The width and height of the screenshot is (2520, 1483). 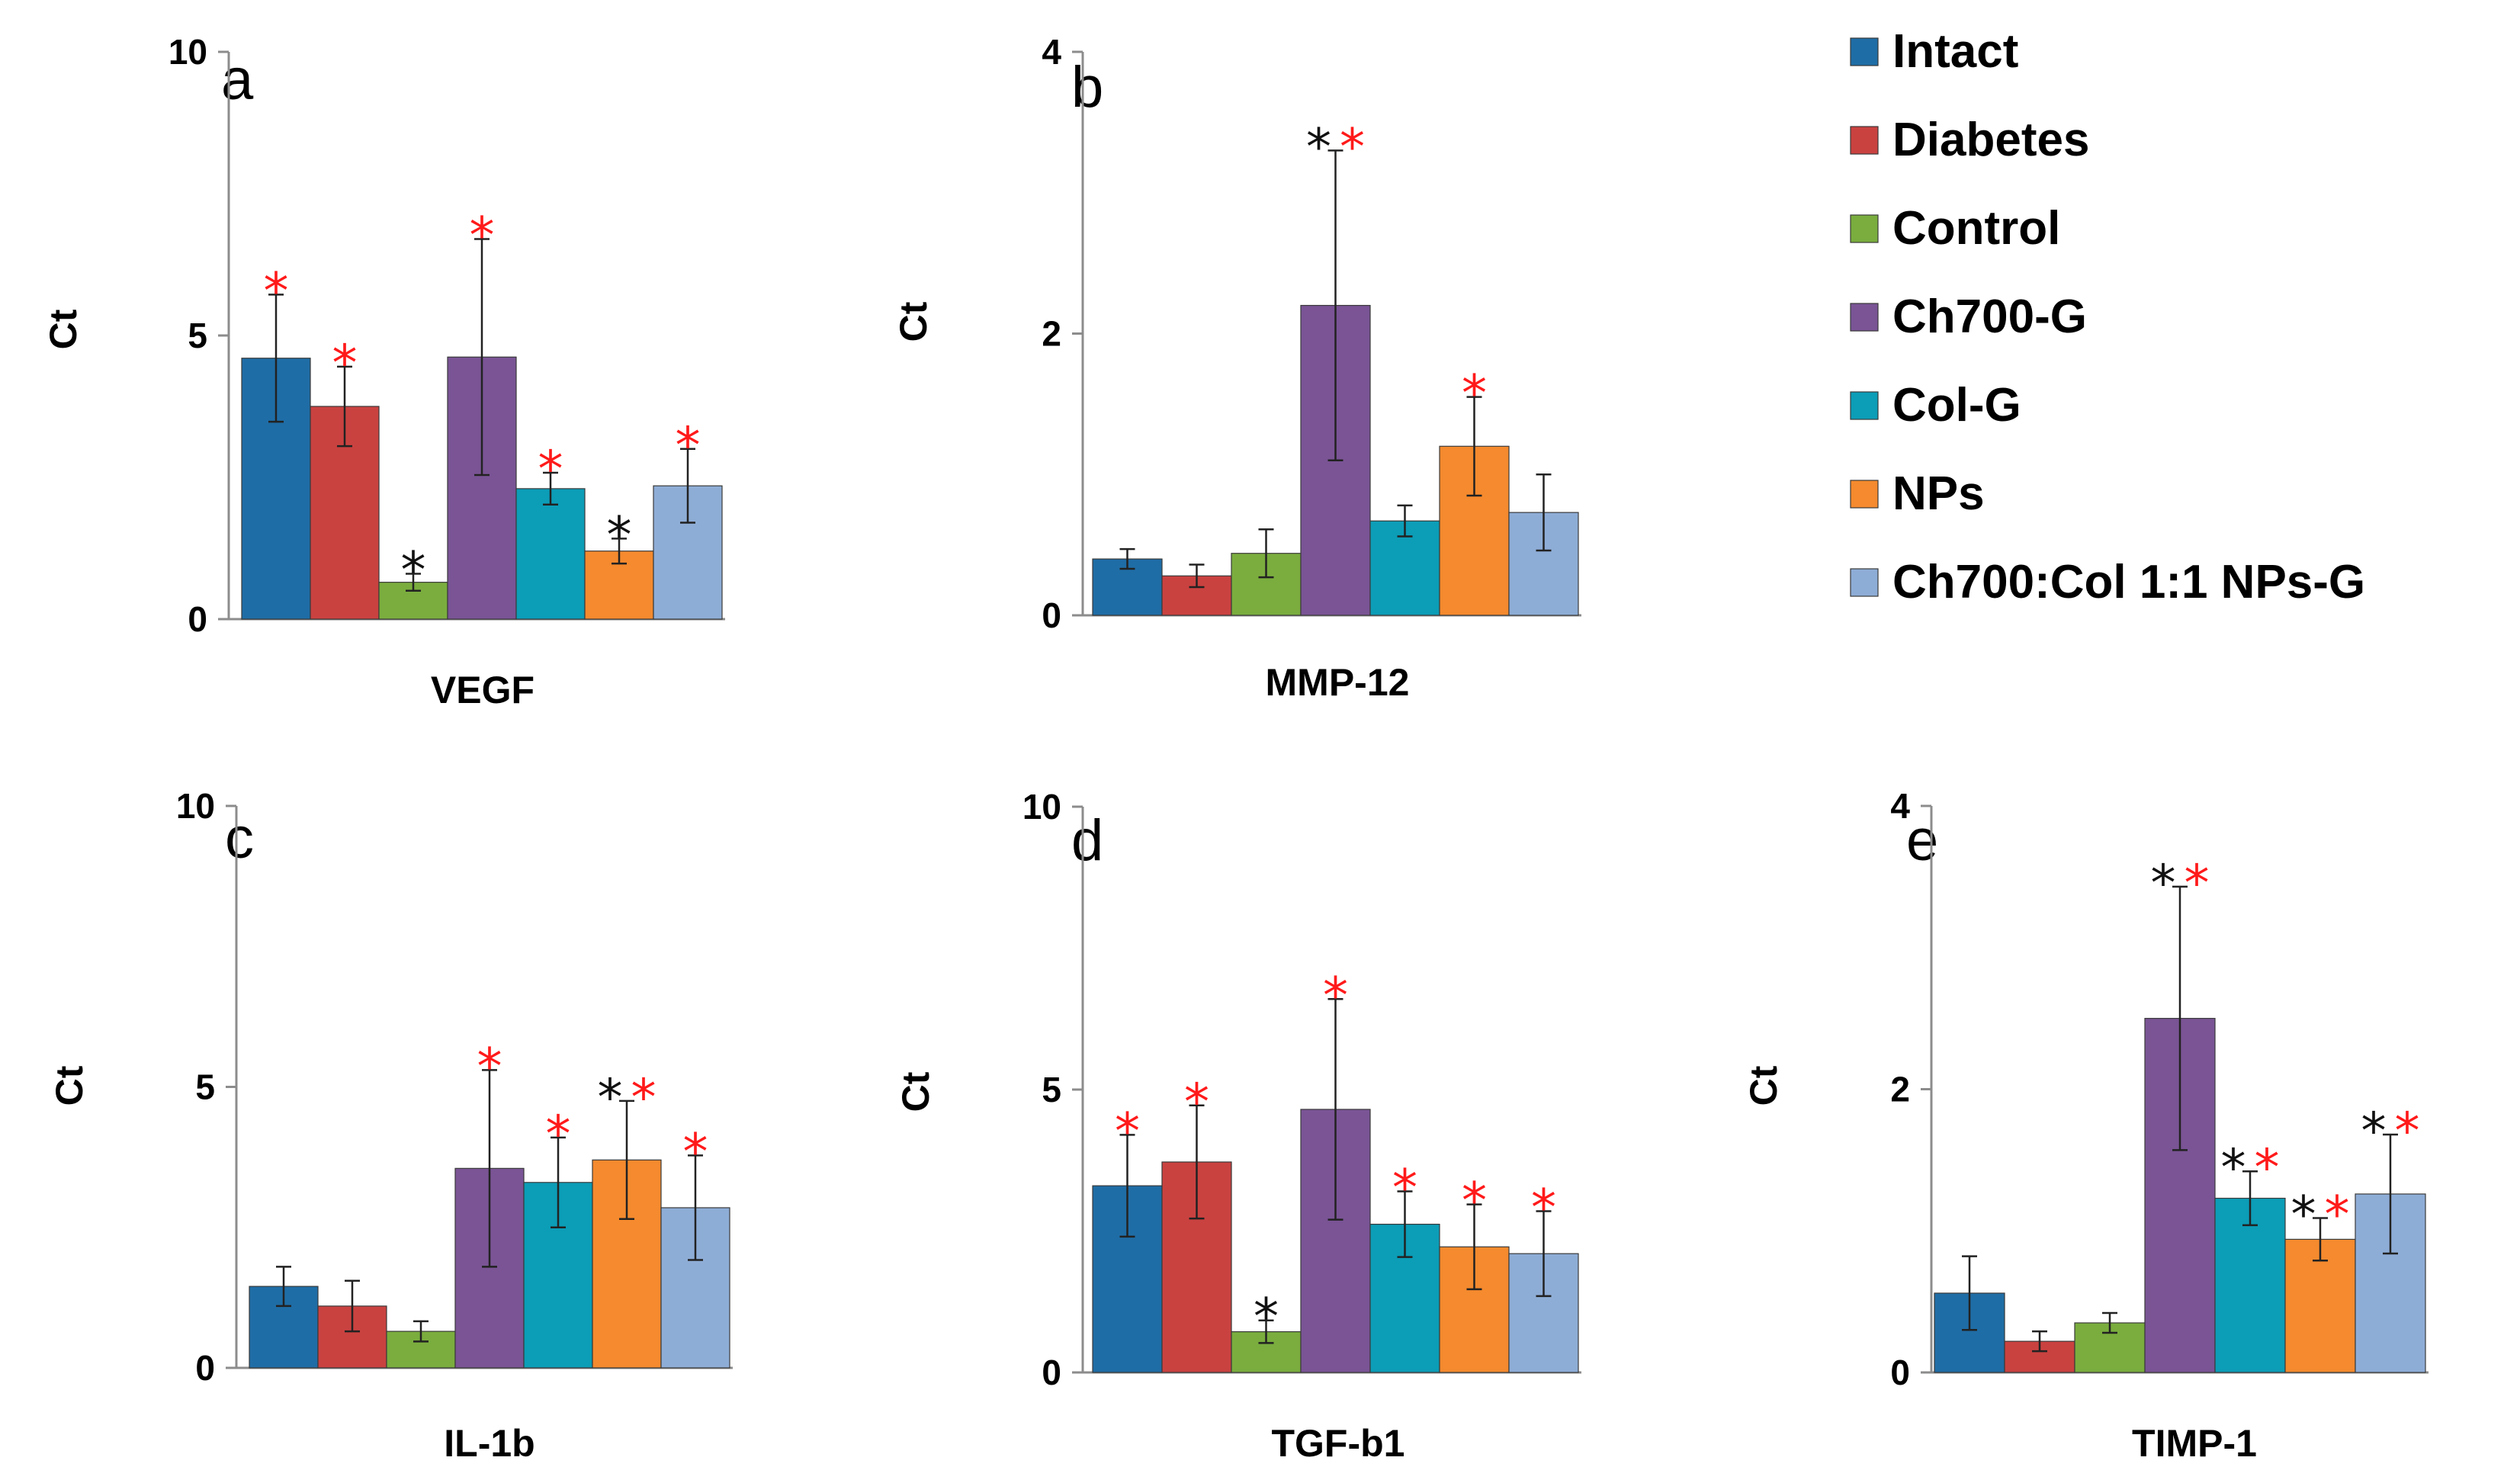 I want to click on panel-letter-a: a, so click(x=238, y=80).